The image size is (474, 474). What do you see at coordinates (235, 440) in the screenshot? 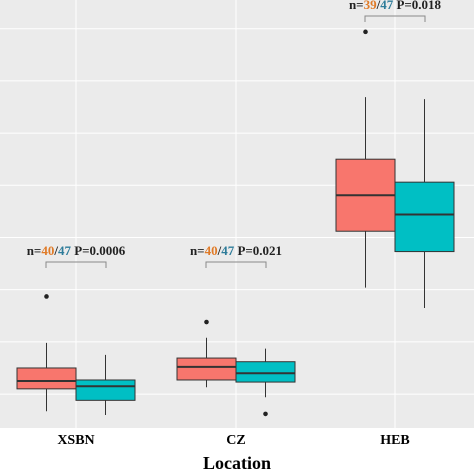
I see `x-tick-label: CZ` at bounding box center [235, 440].